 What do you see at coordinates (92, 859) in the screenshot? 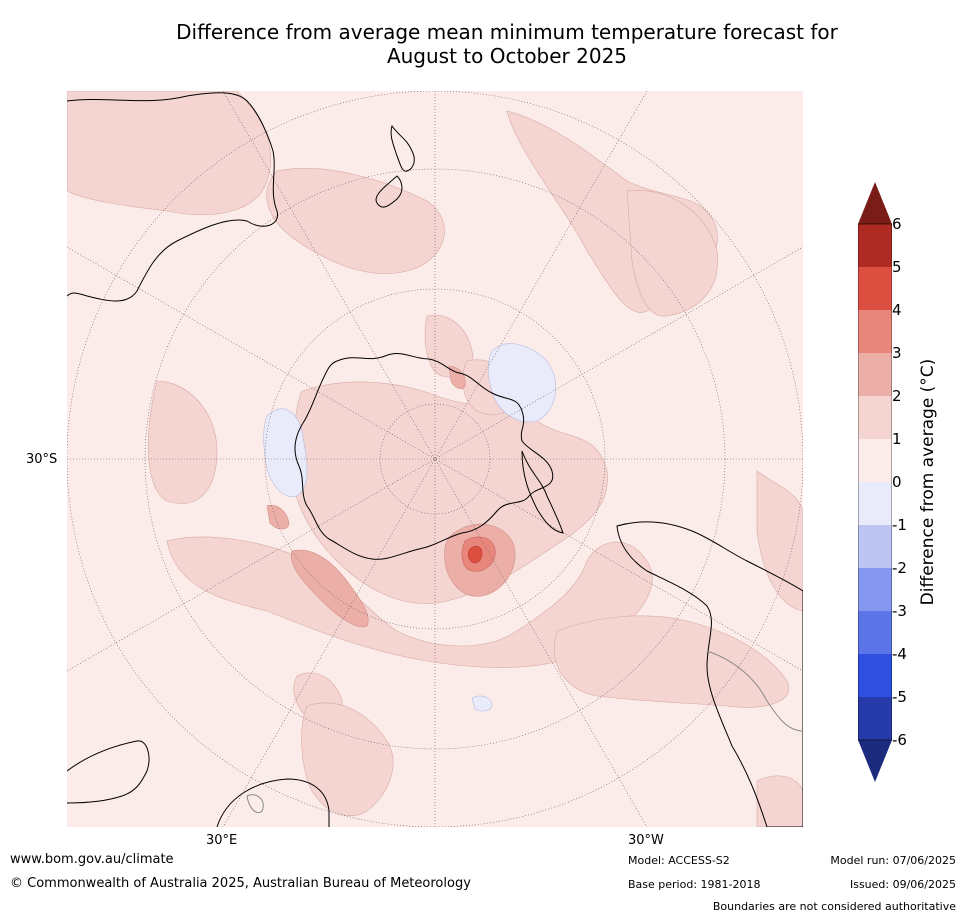
I see `footer-url: www.bom.gov.au/climate` at bounding box center [92, 859].